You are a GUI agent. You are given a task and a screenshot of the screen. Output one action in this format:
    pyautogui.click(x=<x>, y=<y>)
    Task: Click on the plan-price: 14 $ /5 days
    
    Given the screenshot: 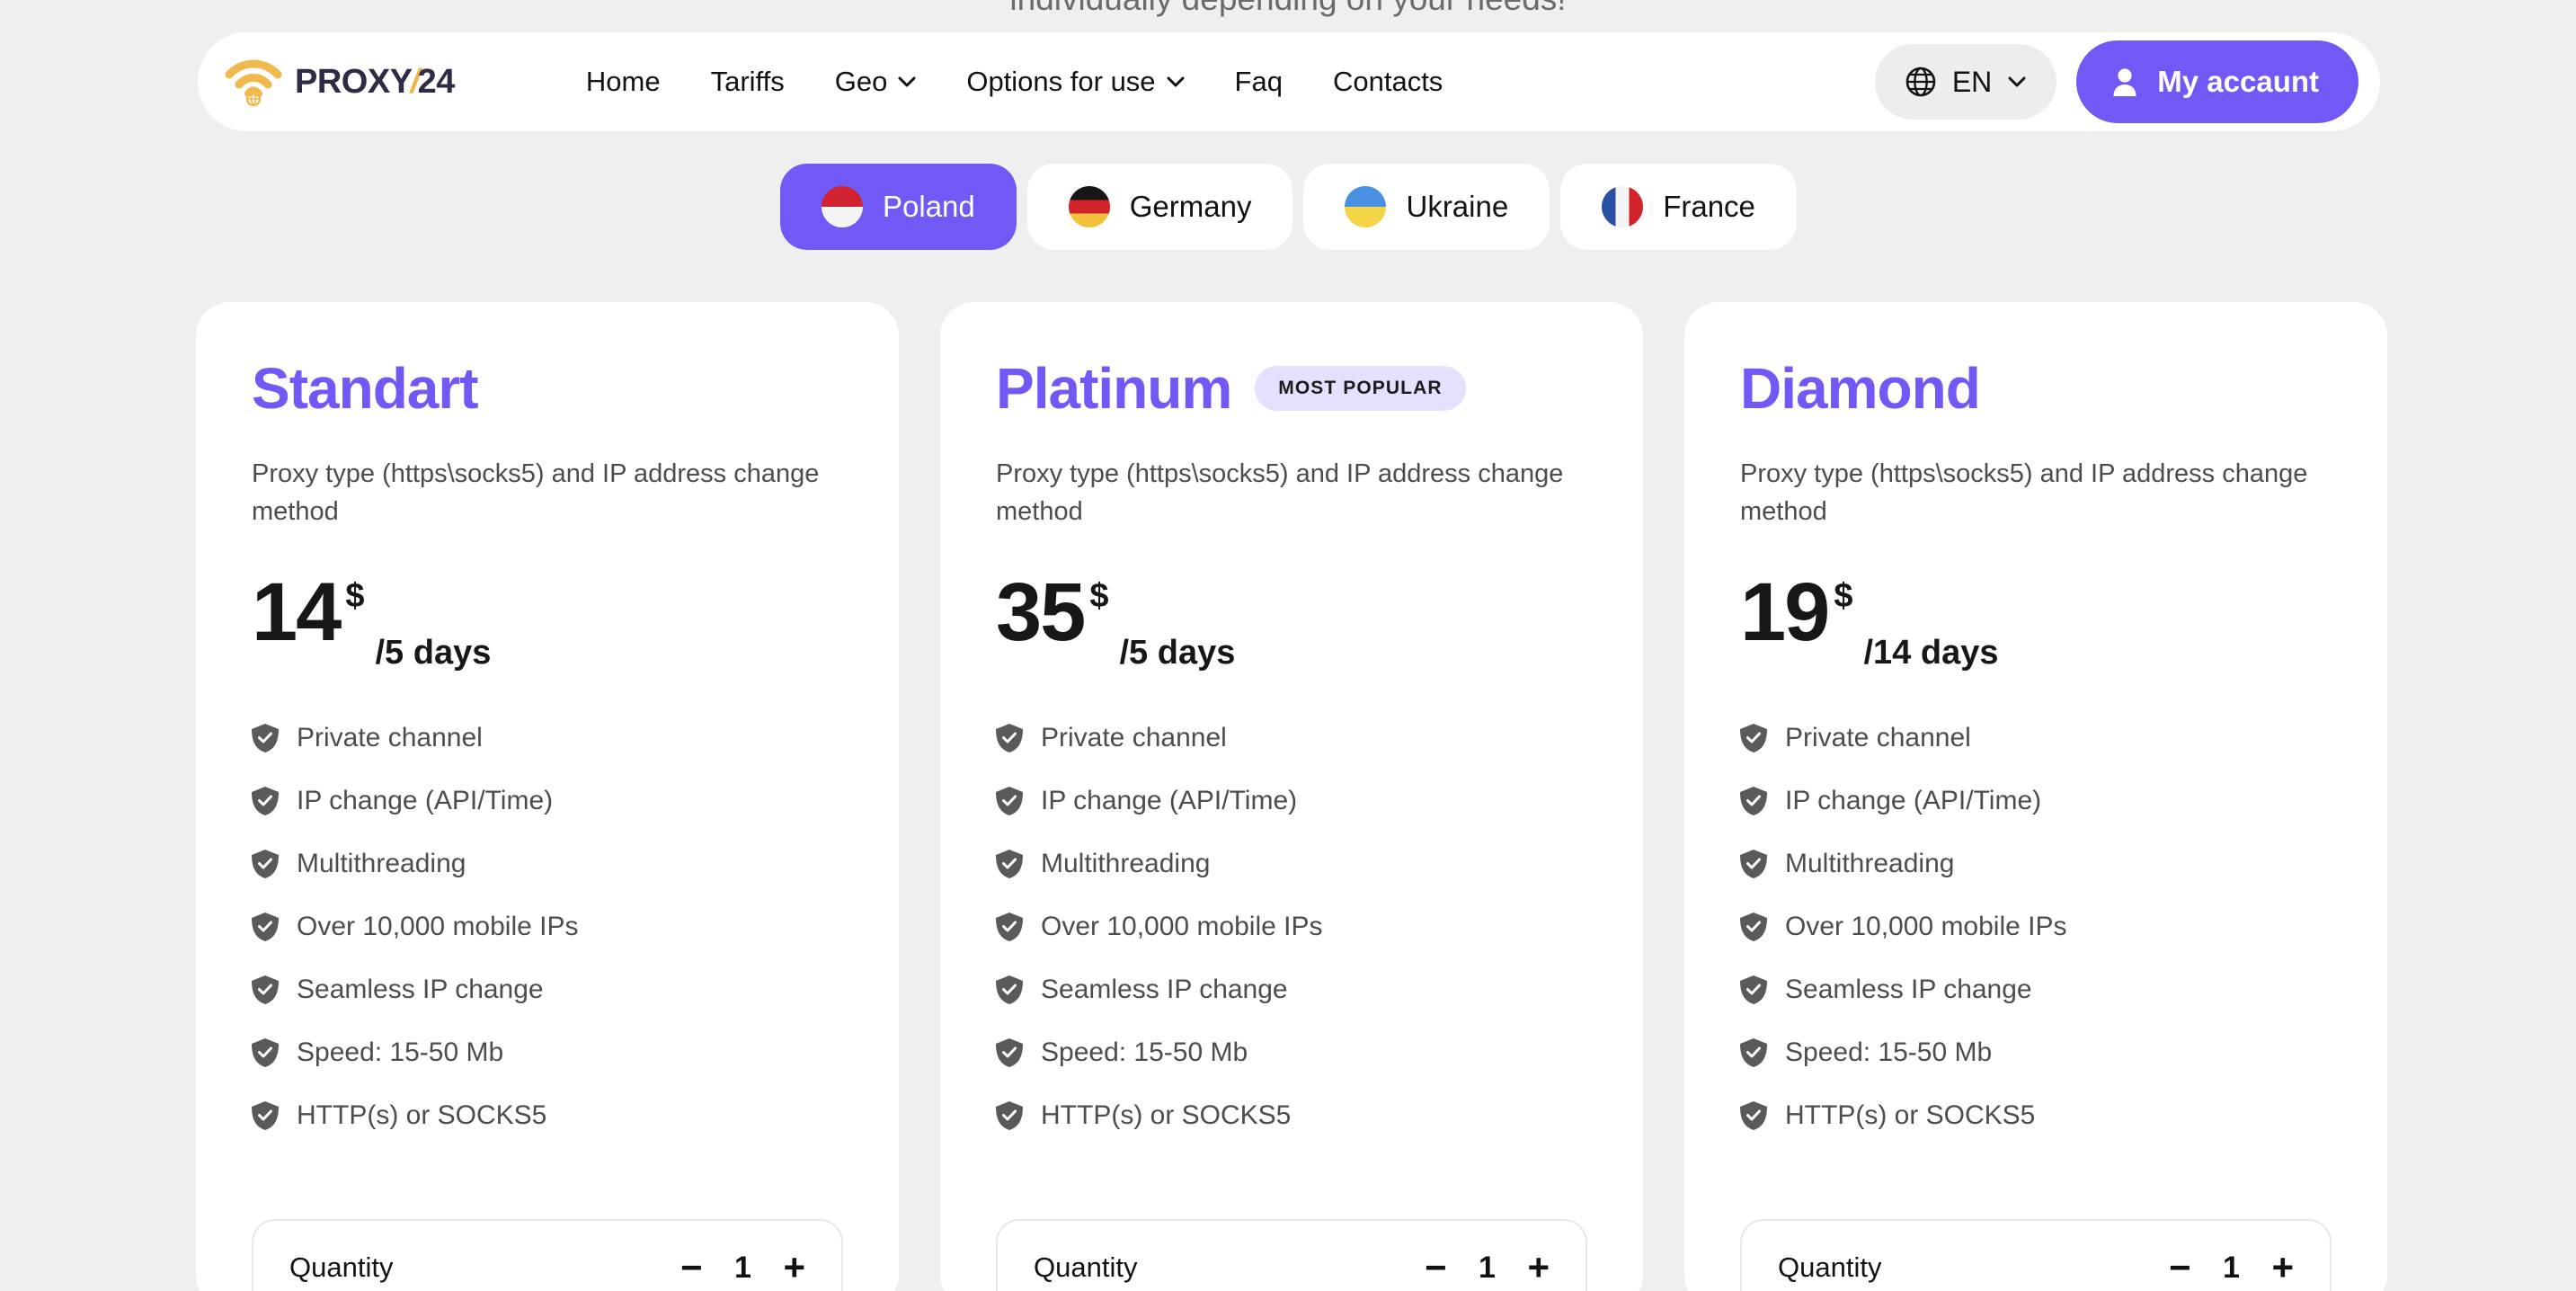 What is the action you would take?
    pyautogui.click(x=547, y=620)
    